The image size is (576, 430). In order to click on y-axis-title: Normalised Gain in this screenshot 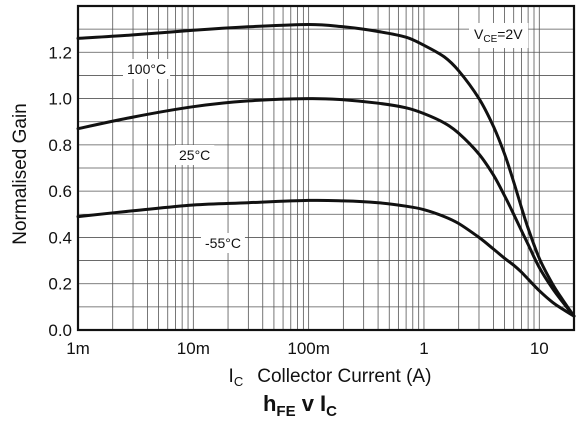, I will do `click(20, 174)`.